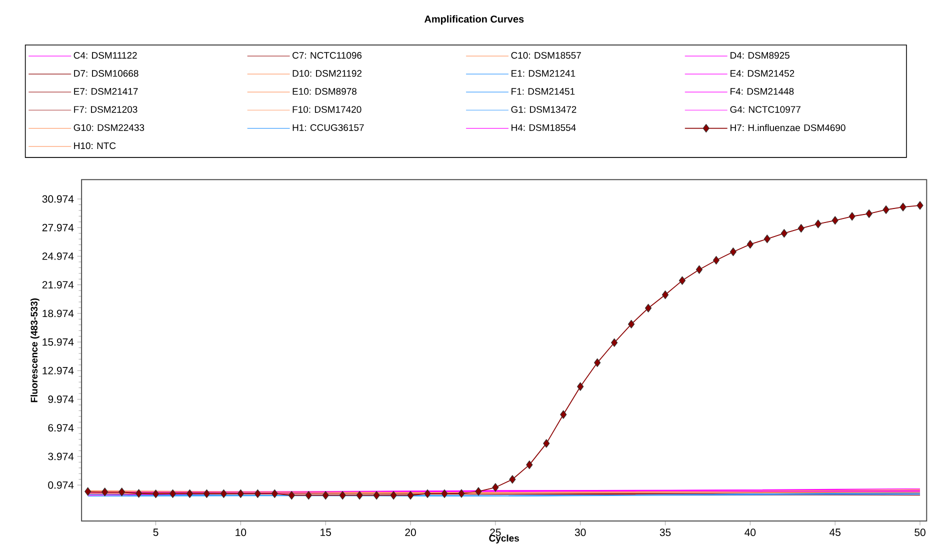  Describe the element at coordinates (109, 127) in the screenshot. I see `legend-label: G10: DSM22433` at that location.